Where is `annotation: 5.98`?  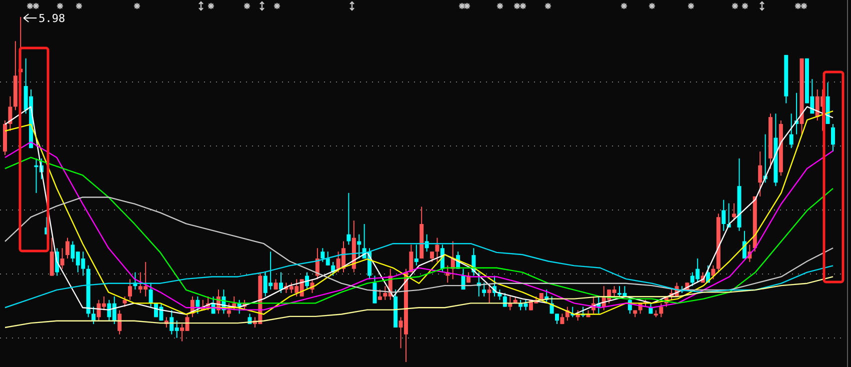
annotation: 5.98 is located at coordinates (52, 18).